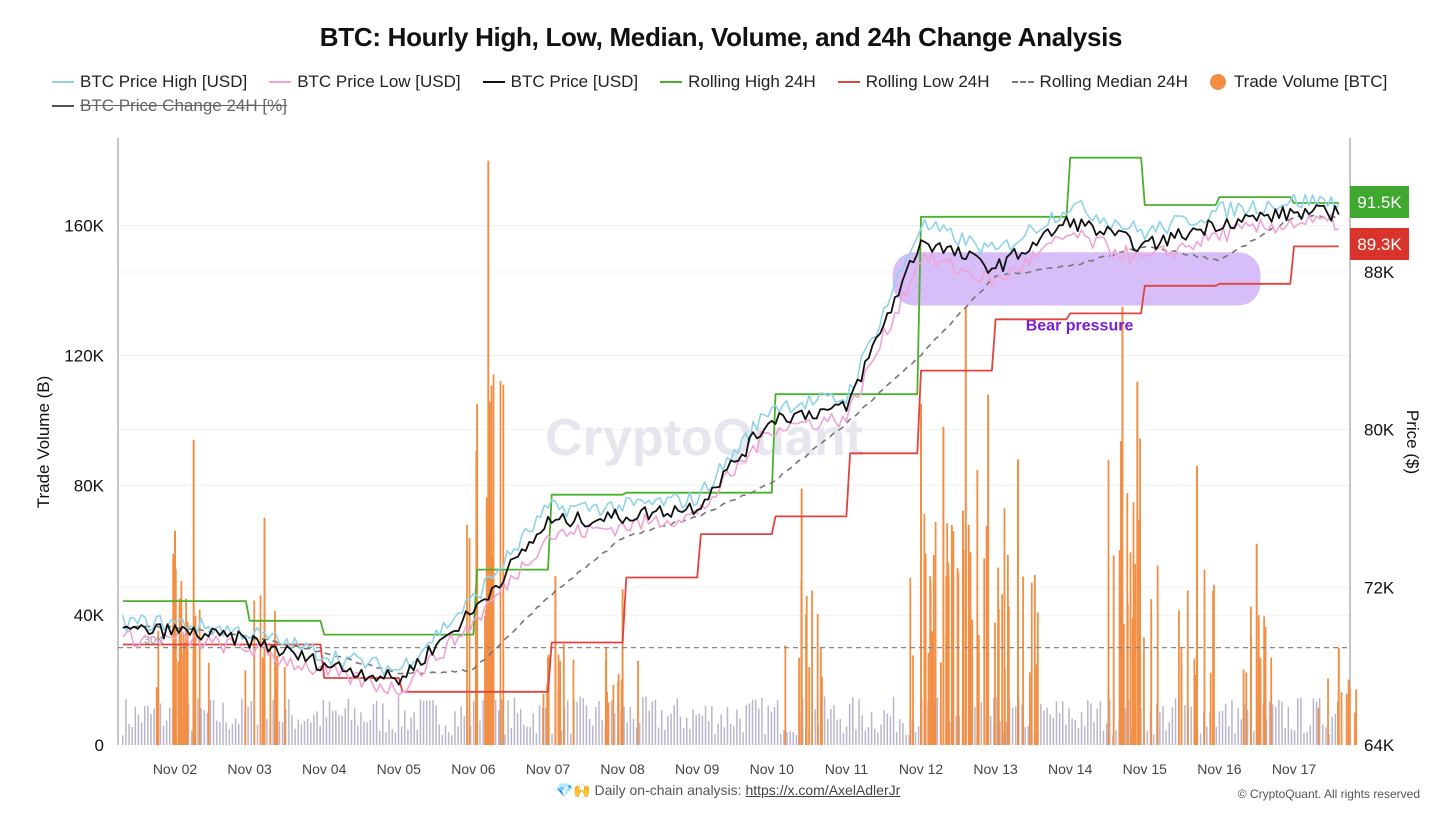  Describe the element at coordinates (823, 790) in the screenshot. I see `footer-link: https://x.com/AxelAdlerJr` at that location.